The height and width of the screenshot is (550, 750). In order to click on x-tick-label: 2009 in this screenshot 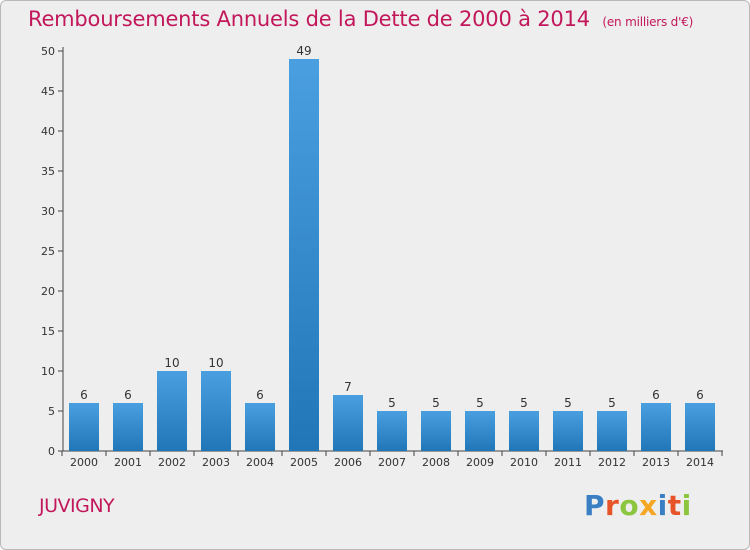, I will do `click(480, 462)`.